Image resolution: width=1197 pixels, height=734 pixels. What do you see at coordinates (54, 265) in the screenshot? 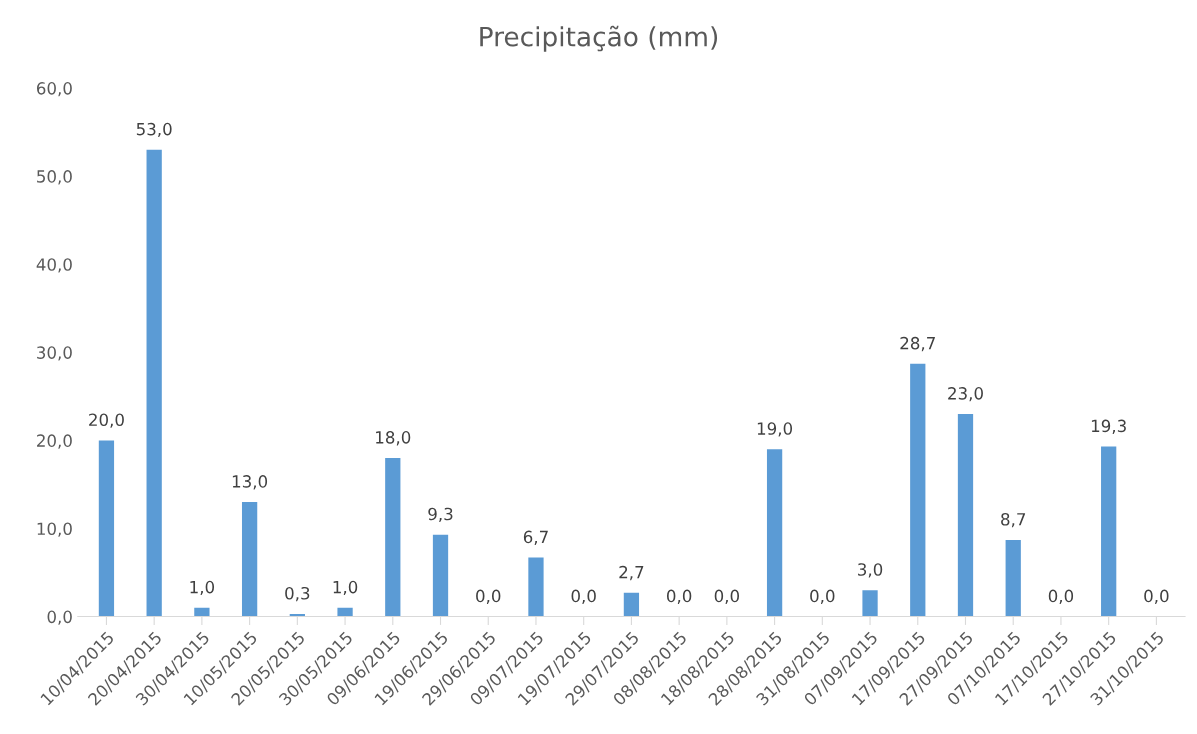
I see `y-tick-label: 40,0` at bounding box center [54, 265].